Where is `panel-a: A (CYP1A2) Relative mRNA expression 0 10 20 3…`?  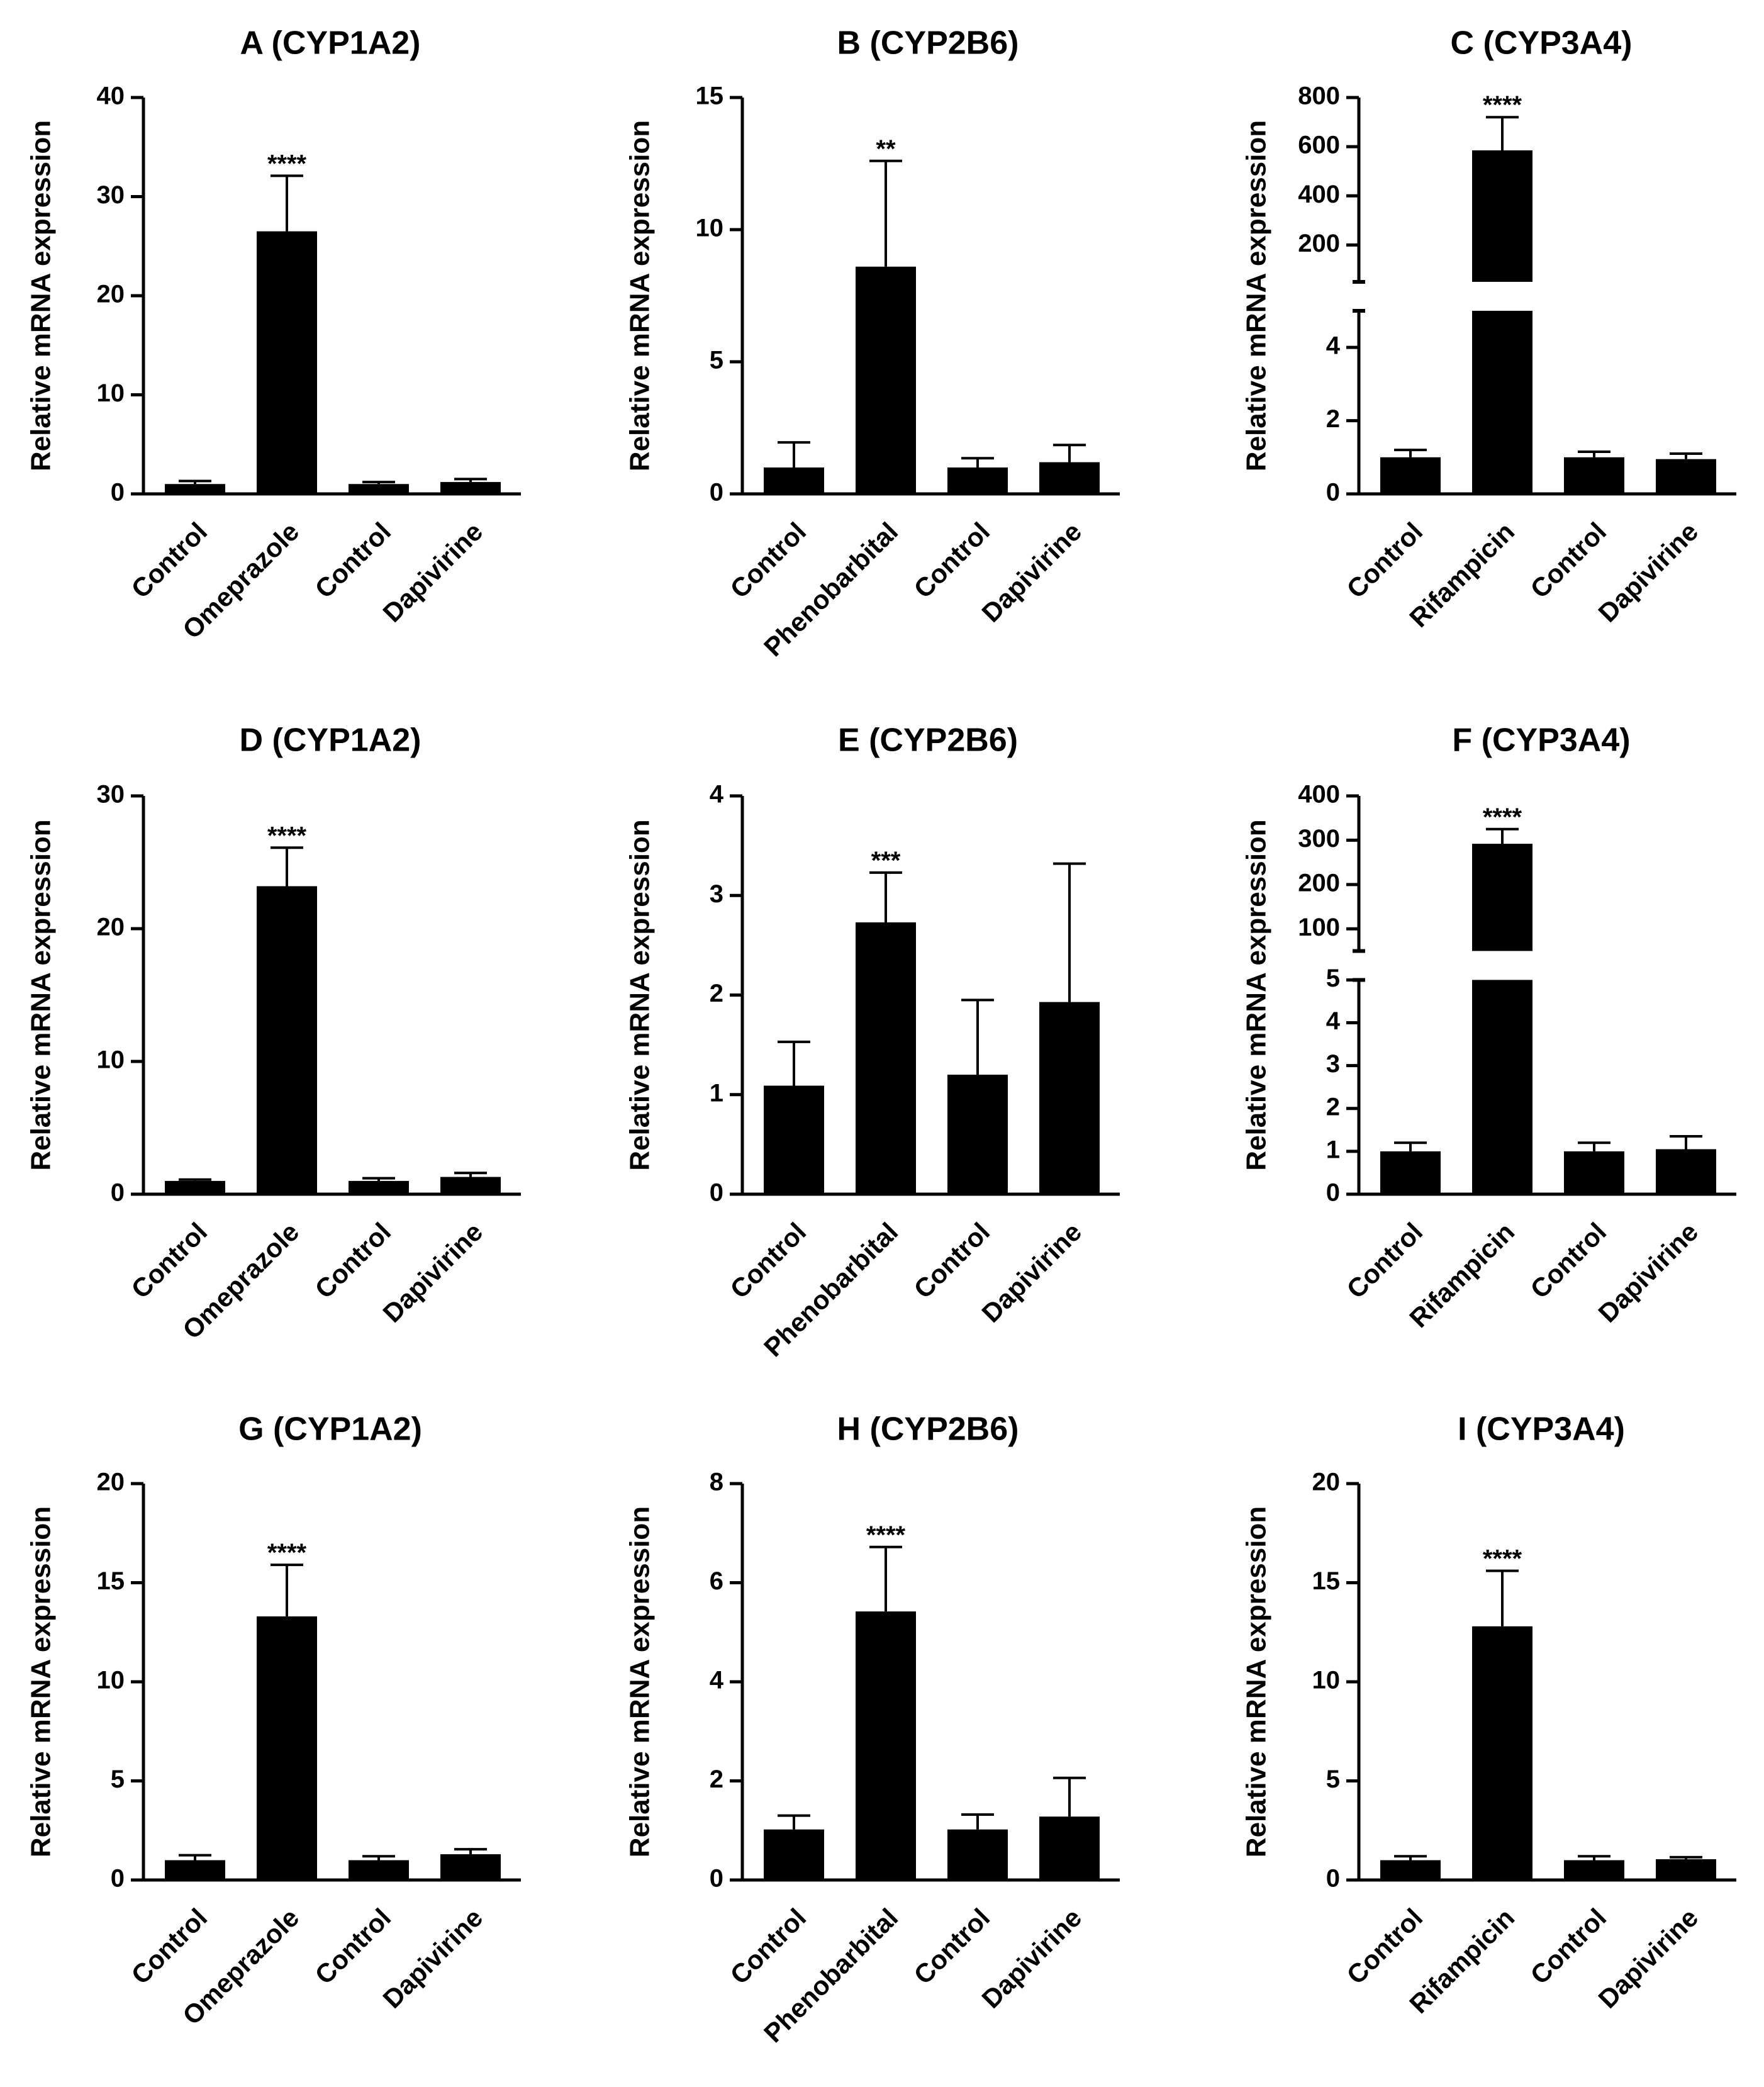 panel-a: A (CYP1A2) Relative mRNA expression 0 10 20 3… is located at coordinates (273, 334).